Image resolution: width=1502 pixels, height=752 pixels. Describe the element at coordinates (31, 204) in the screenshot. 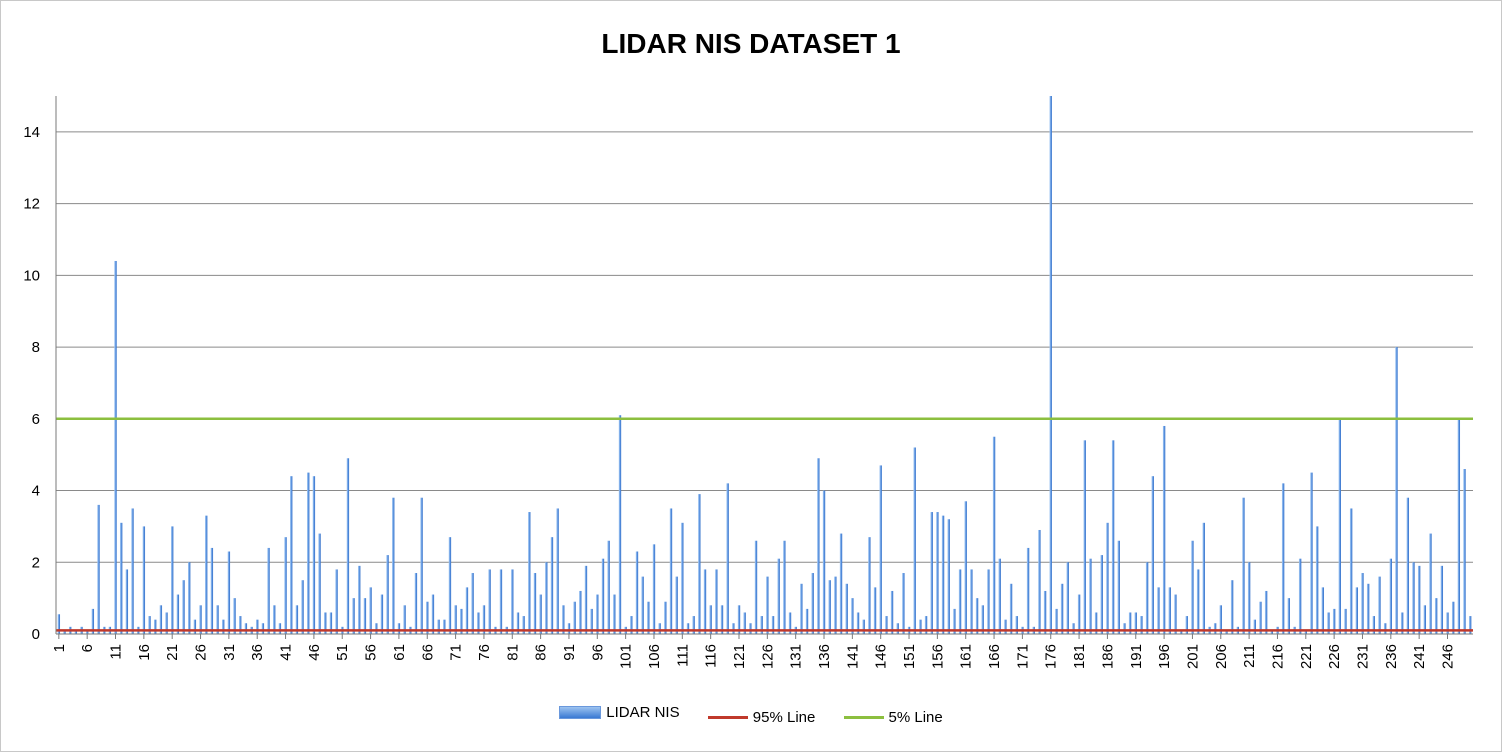

I see `y-tick-label: 12` at that location.